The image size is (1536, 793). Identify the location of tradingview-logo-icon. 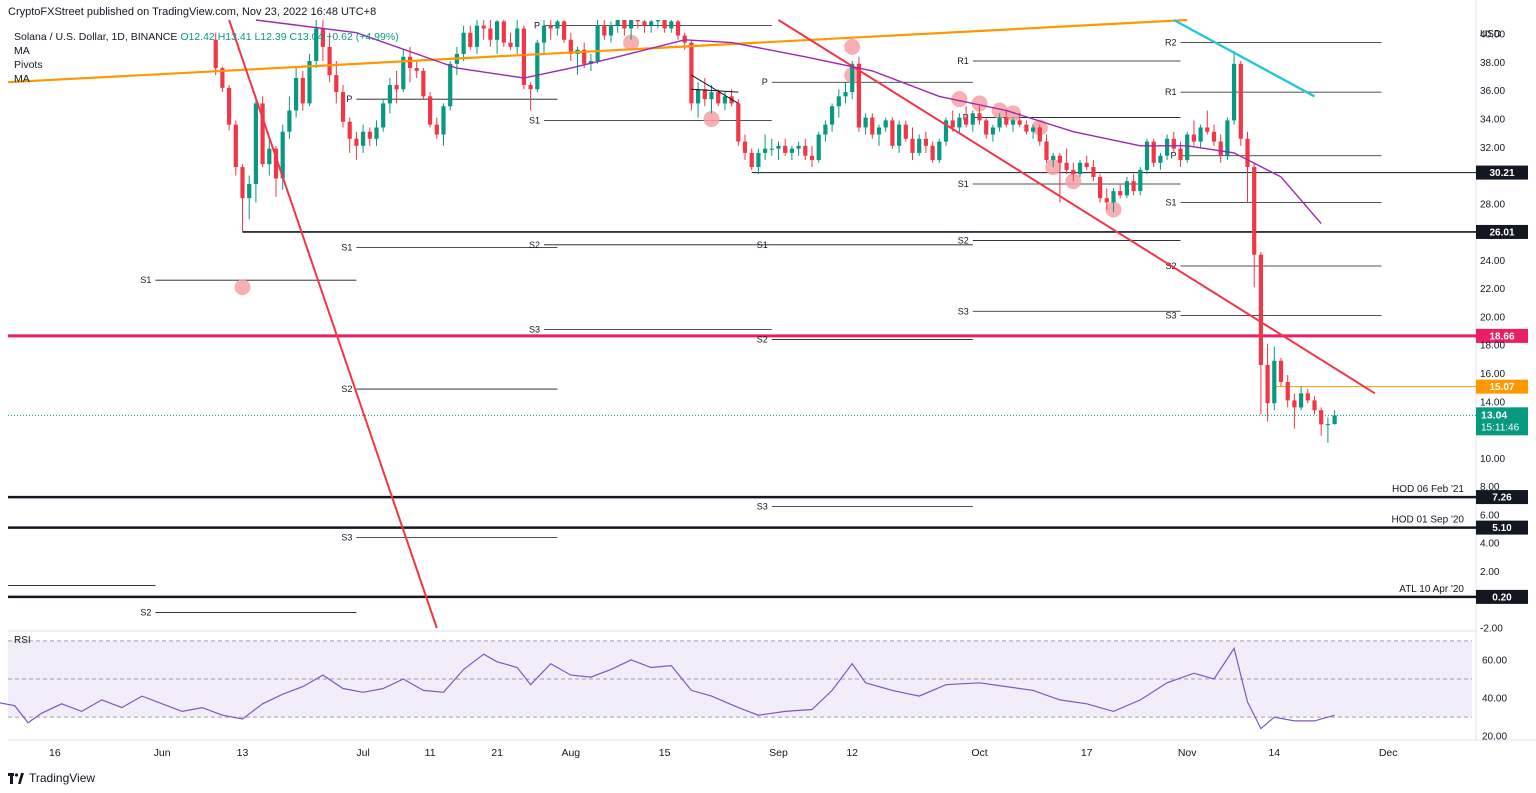
(16, 778).